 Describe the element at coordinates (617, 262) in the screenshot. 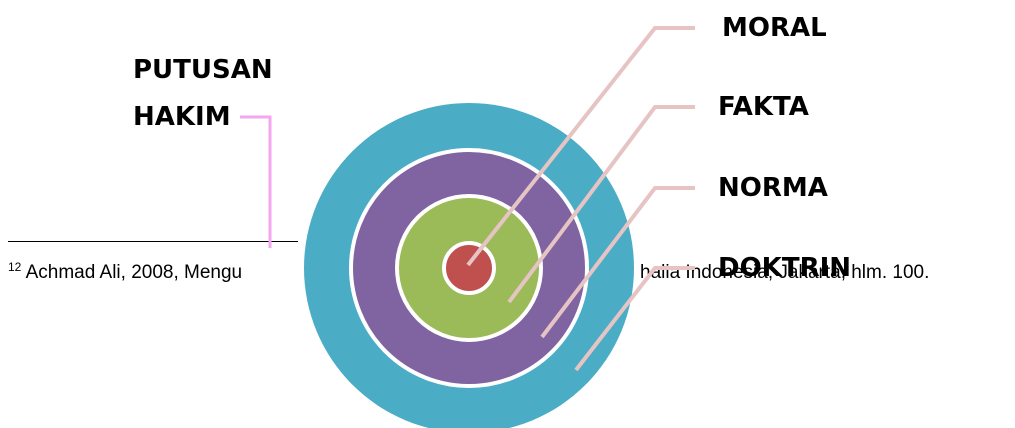

I see `leader-norma` at that location.